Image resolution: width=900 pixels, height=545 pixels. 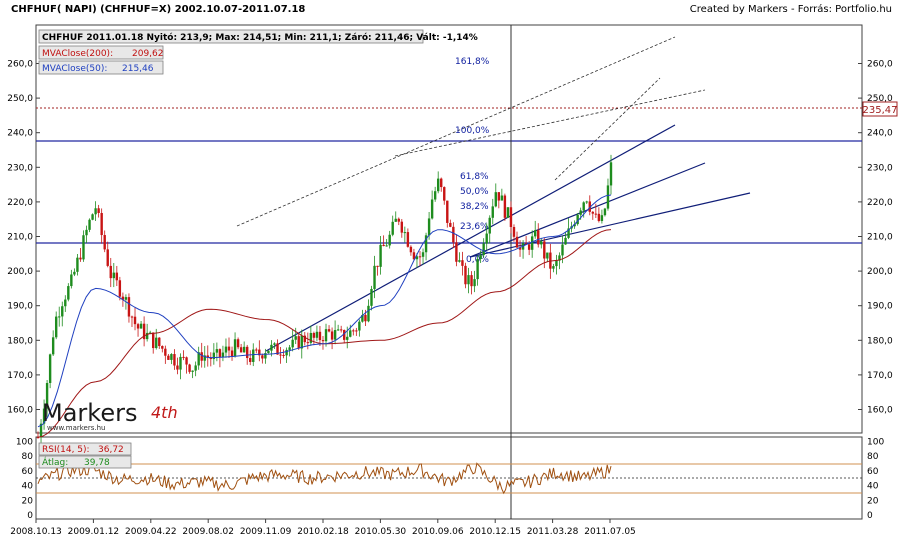 What do you see at coordinates (550, 123) in the screenshot?
I see `channel-line-dashed` at bounding box center [550, 123].